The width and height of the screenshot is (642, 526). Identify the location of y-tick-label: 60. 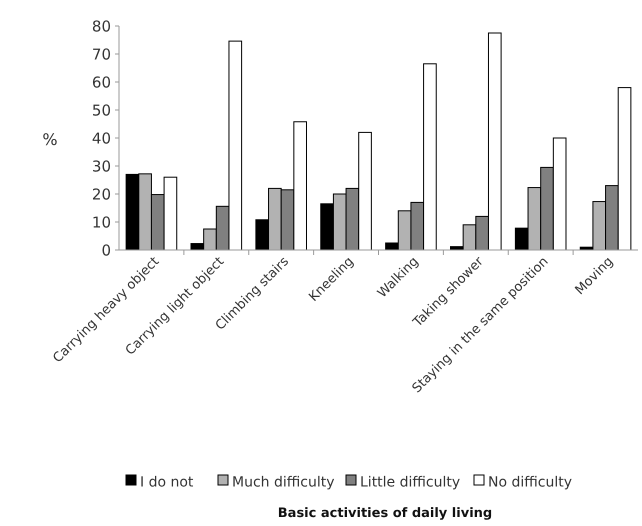
(101, 82).